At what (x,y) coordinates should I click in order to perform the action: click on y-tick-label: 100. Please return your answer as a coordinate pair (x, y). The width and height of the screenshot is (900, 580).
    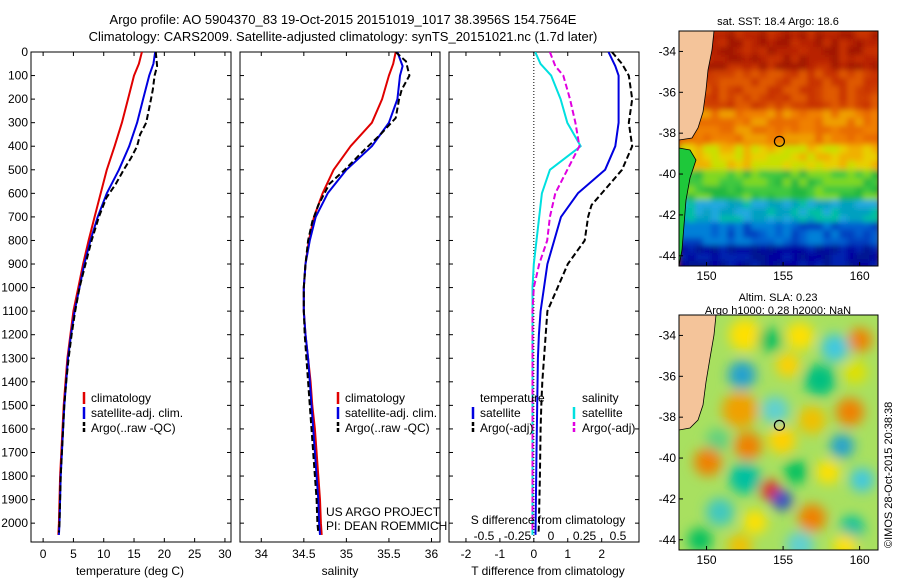
    Looking at the image, I should click on (18, 76).